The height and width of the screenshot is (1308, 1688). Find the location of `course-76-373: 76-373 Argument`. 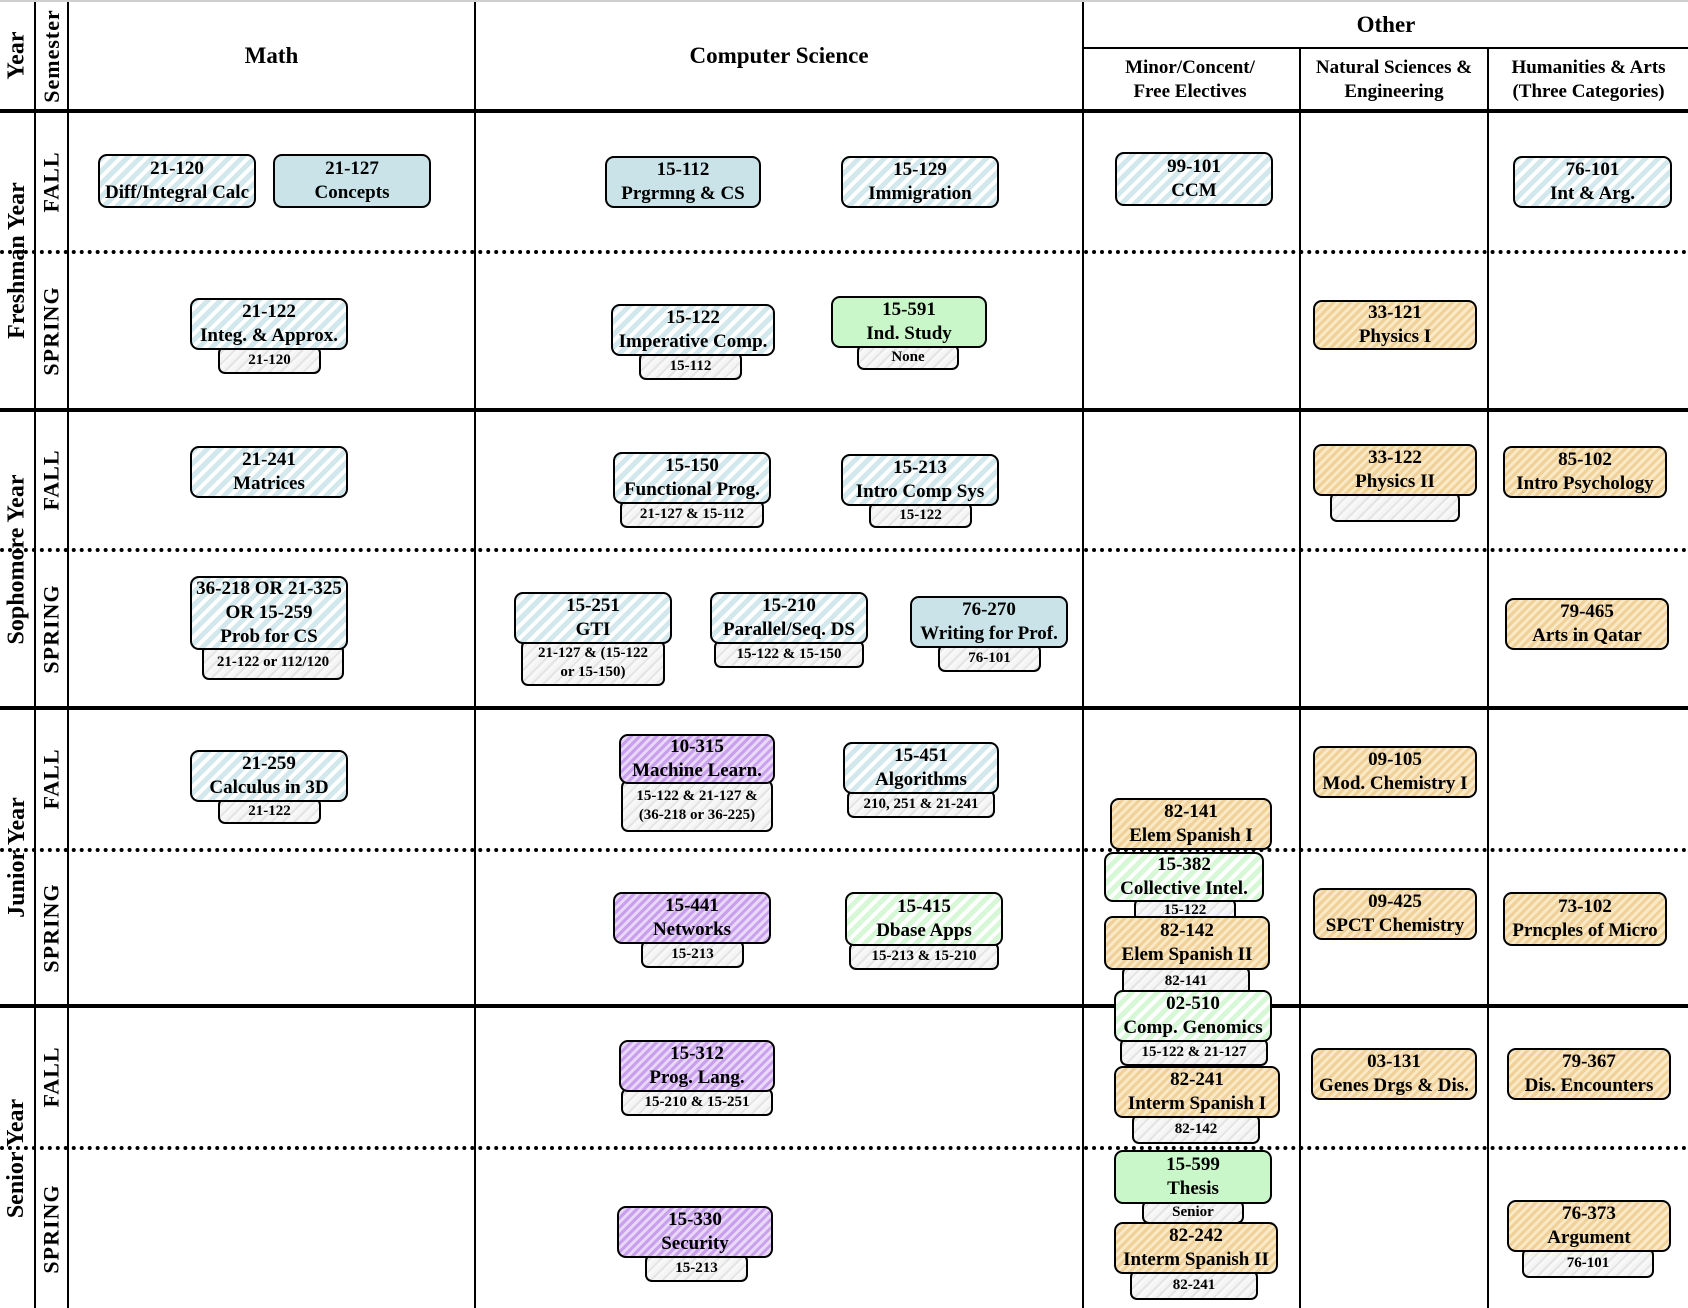

course-76-373: 76-373 Argument is located at coordinates (1589, 1226).